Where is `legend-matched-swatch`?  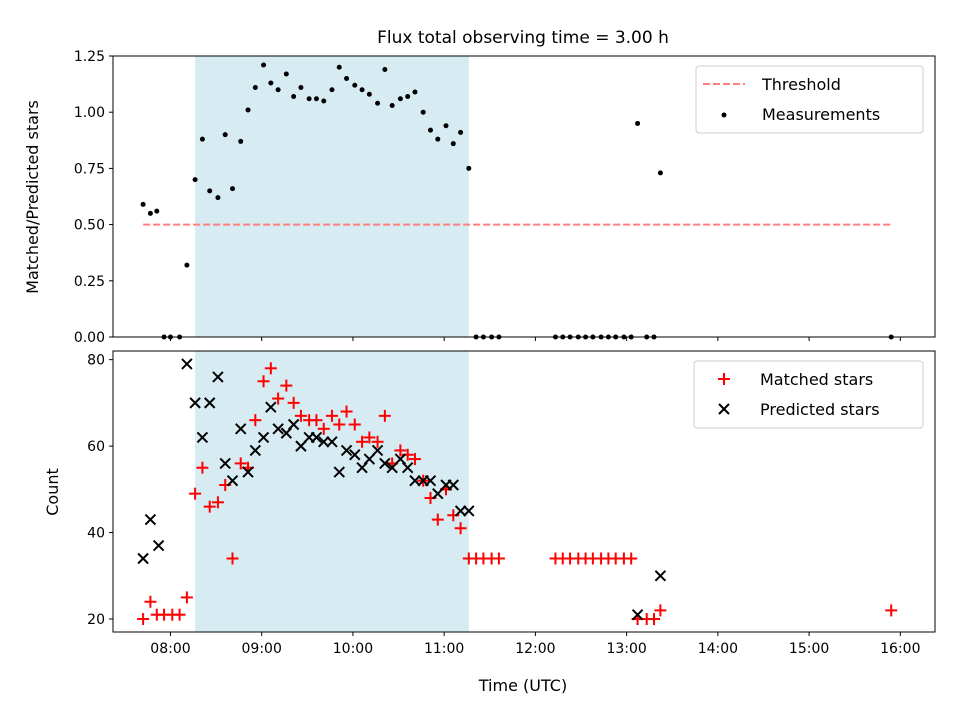
legend-matched-swatch is located at coordinates (724, 379).